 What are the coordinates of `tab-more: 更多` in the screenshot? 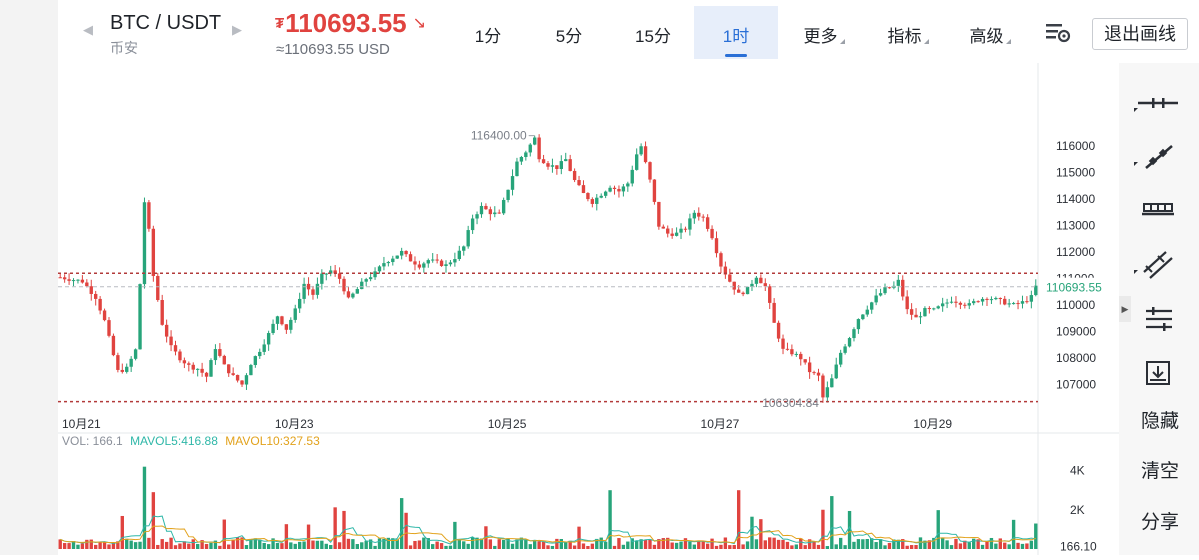 It's located at (824, 34).